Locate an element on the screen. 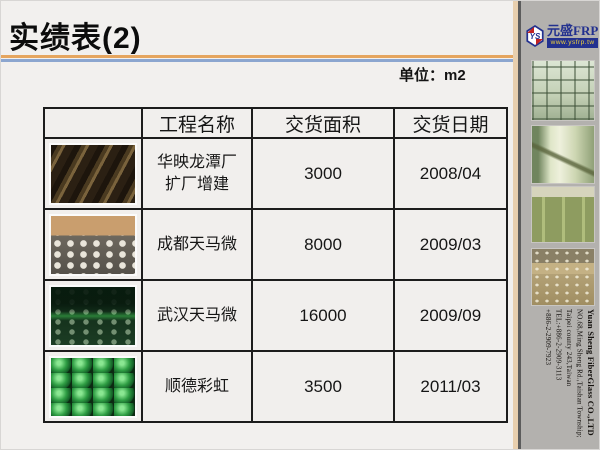 Image resolution: width=600 pixels, height=450 pixels. delivery-area: 3000 is located at coordinates (323, 173).